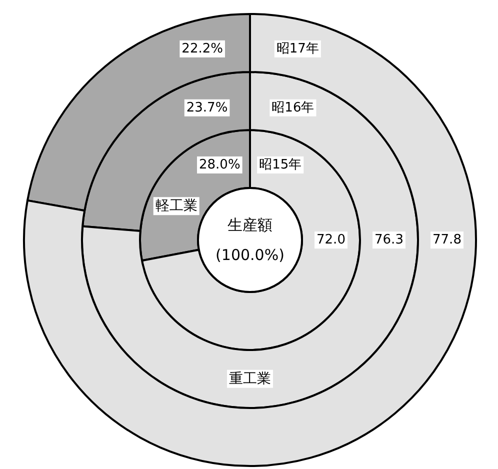 Image resolution: width=498 pixels, height=469 pixels. Describe the element at coordinates (207, 108) in the screenshot. I see `data-label: 23.7%` at that location.